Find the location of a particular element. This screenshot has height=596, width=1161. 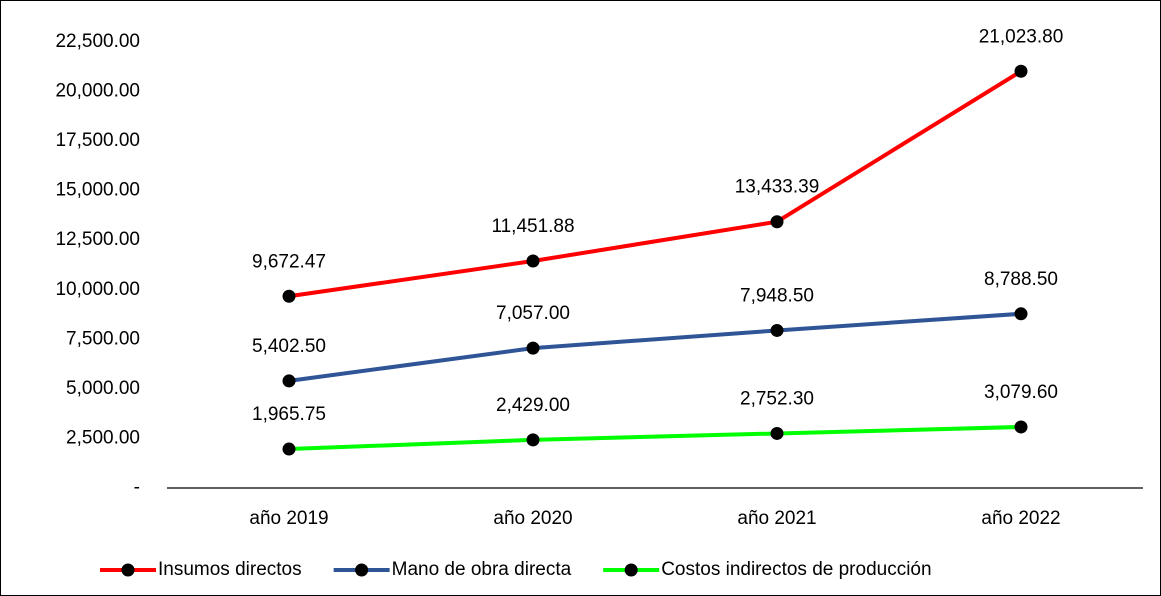

legend-label: Costos indirectos de producción is located at coordinates (796, 569).